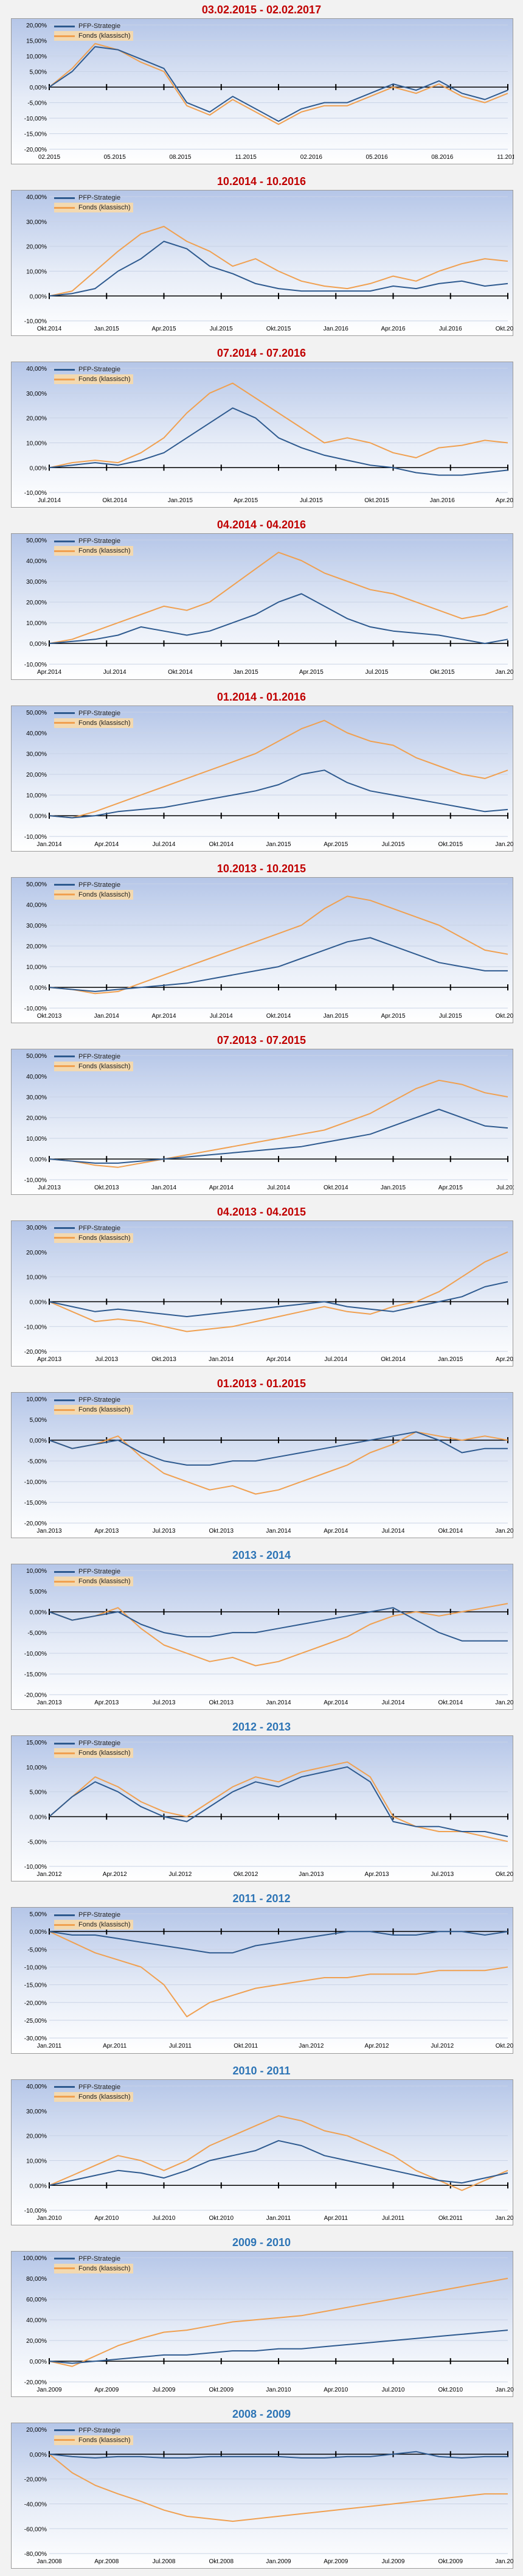  I want to click on x-tick-label: Jul.2014, so click(278, 1188).